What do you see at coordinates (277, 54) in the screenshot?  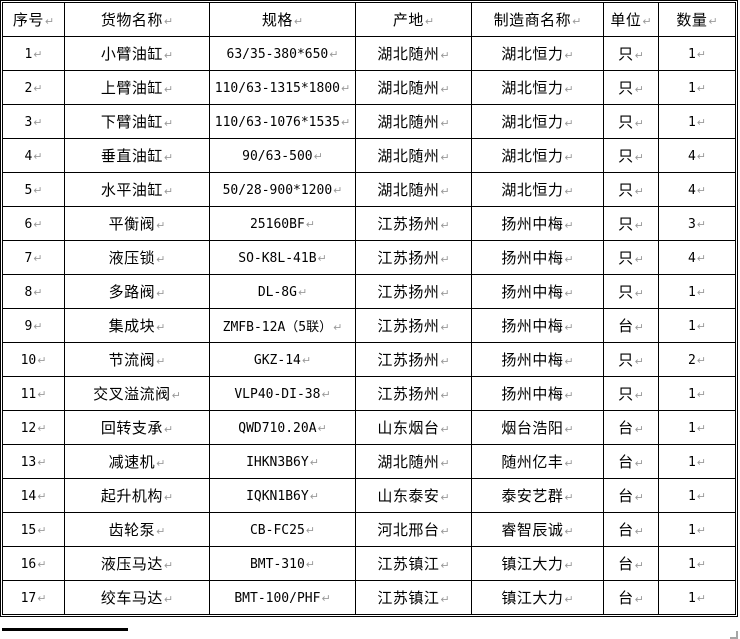 I see `cell-spec-text: 63/35-380*650` at bounding box center [277, 54].